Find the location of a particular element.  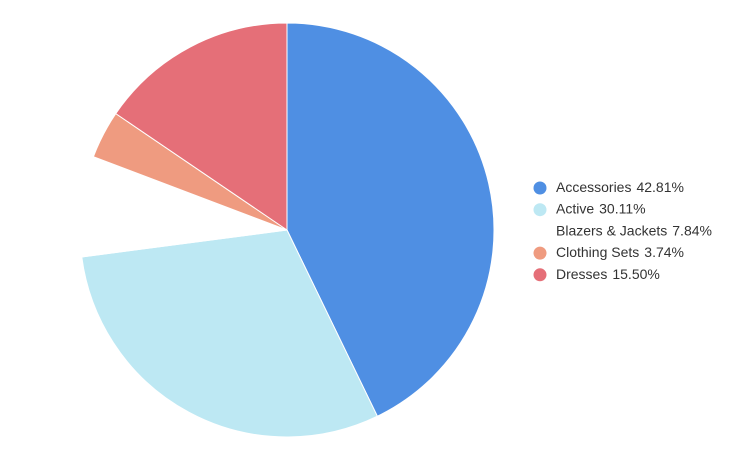

legend-label: Accessories 42.81% is located at coordinates (620, 187).